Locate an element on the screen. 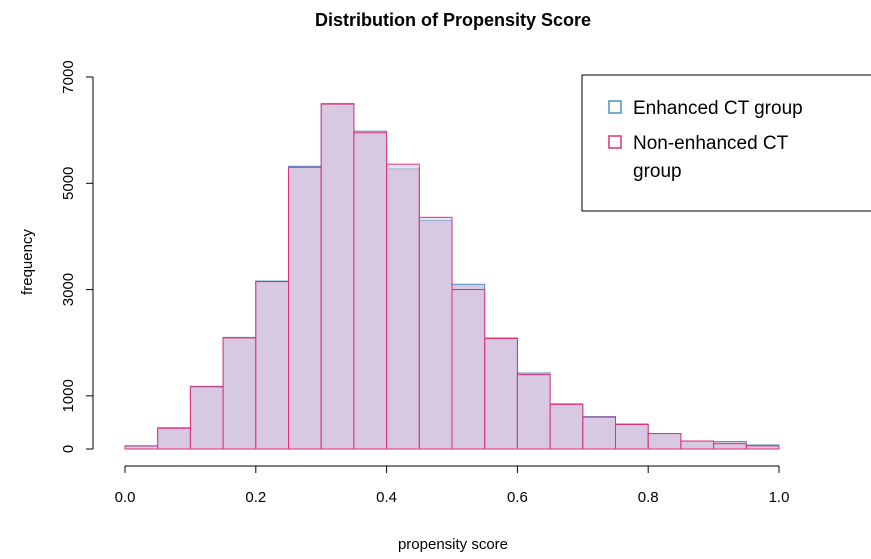 Image resolution: width=871 pixels, height=559 pixels. legend-swatch-non-enhanced is located at coordinates (615, 142).